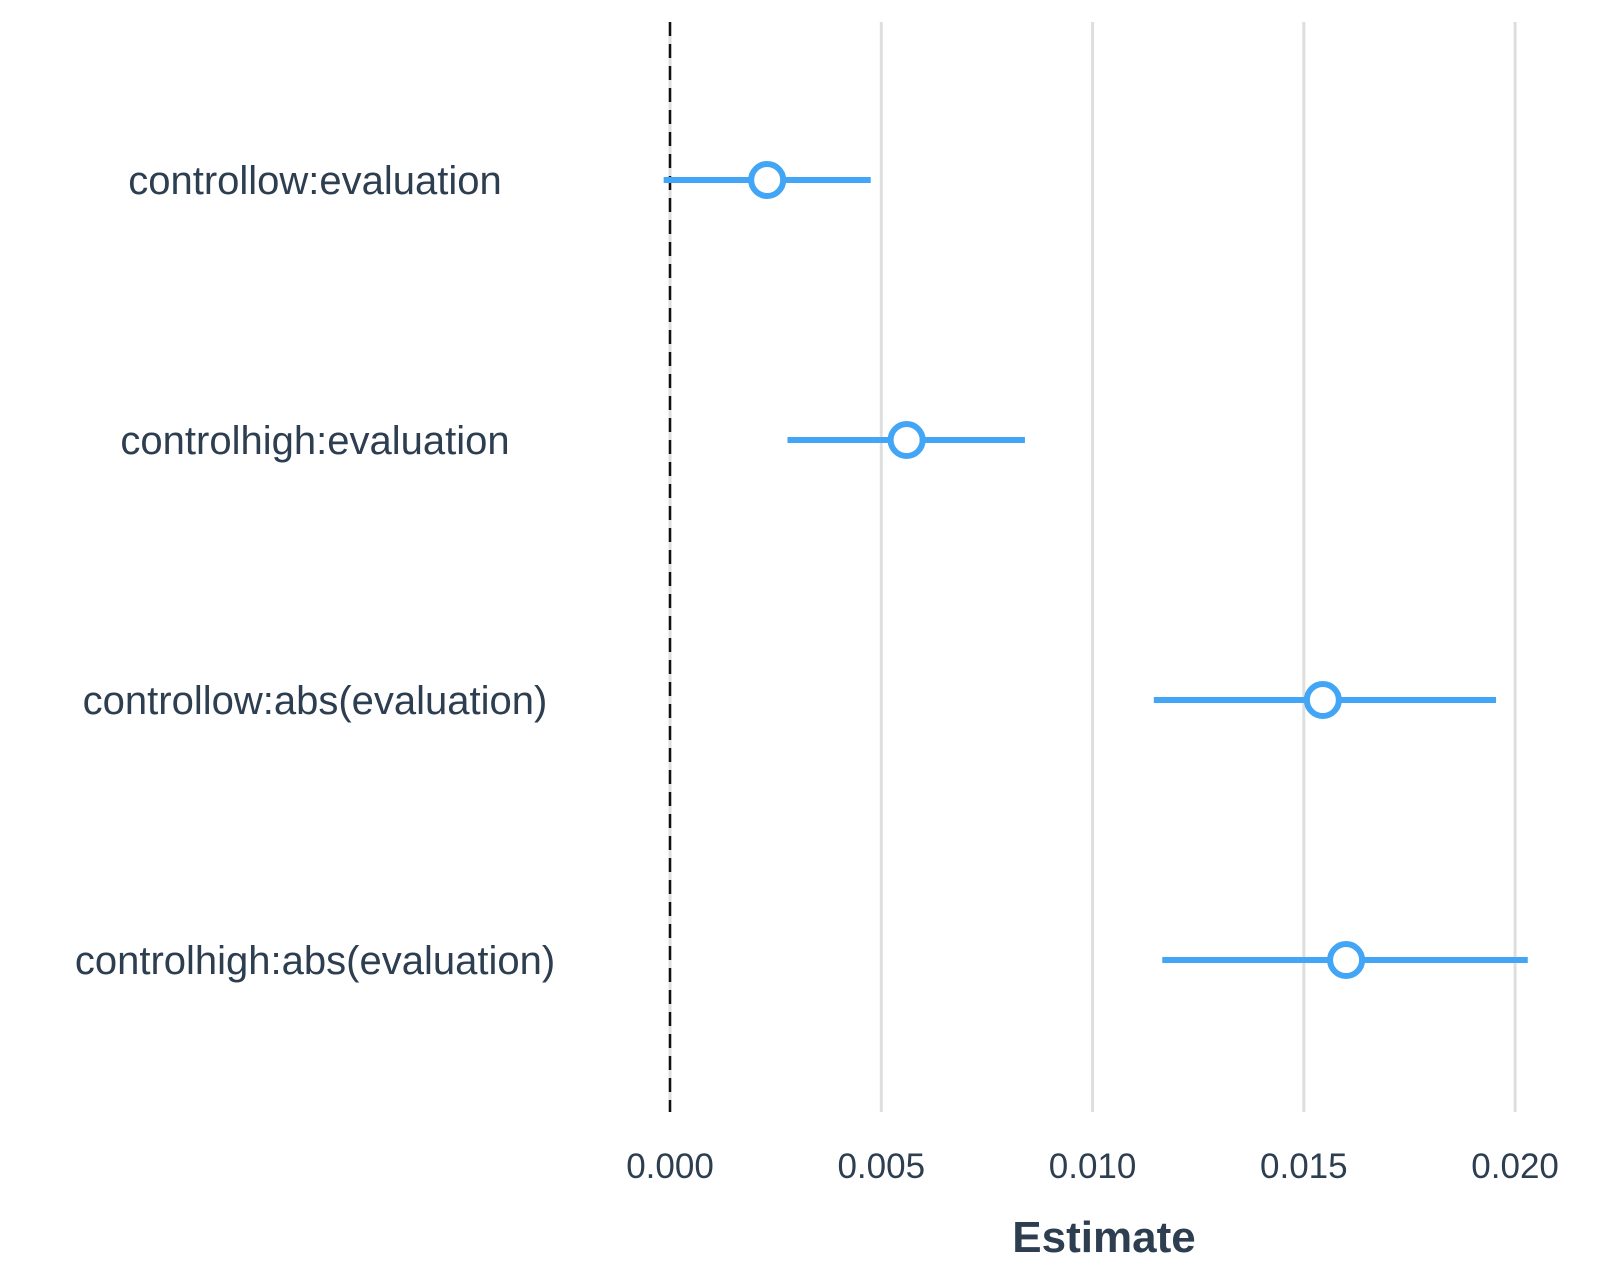  Describe the element at coordinates (315, 701) in the screenshot. I see `term-label-2: controllow:abs(evaluation)` at that location.